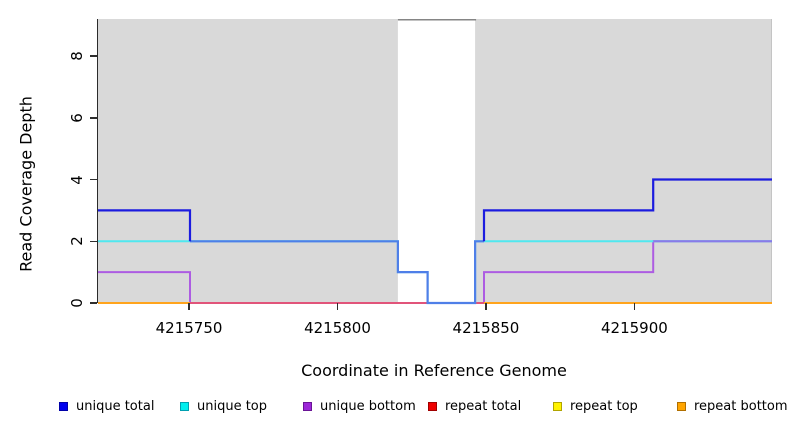 The image size is (792, 432). I want to click on legend-label: unique bottom, so click(368, 406).